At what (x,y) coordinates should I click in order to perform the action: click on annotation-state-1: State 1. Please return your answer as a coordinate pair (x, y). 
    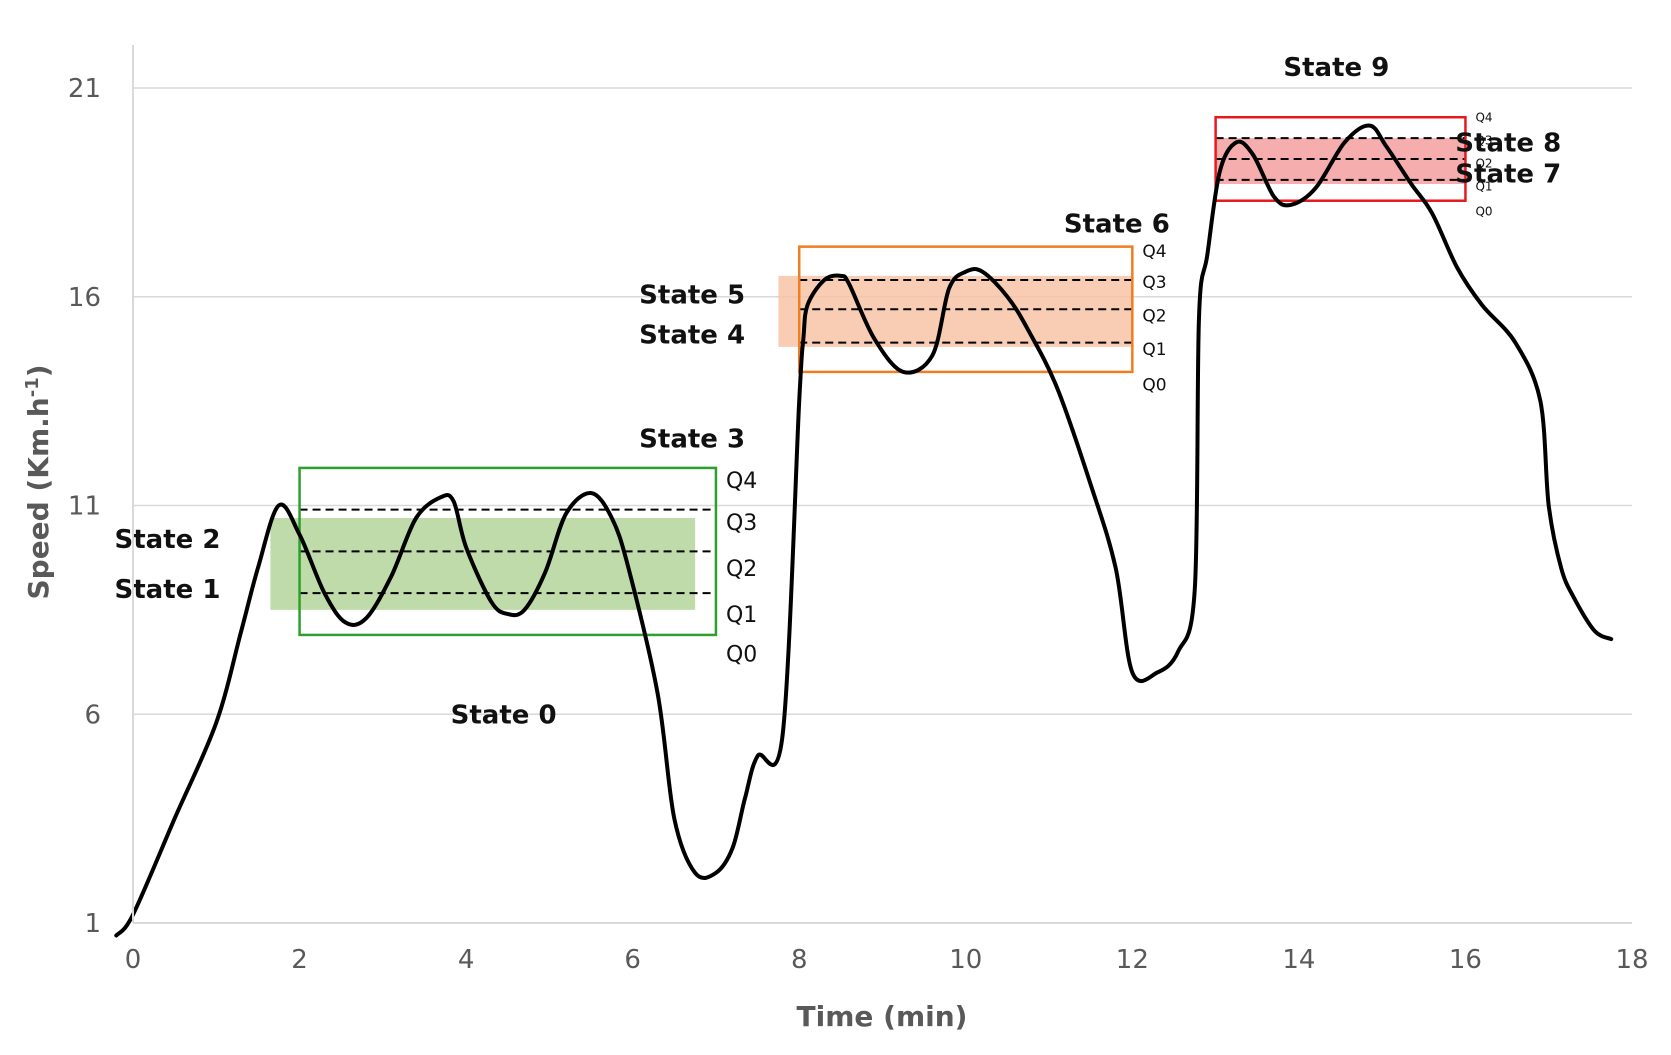
    Looking at the image, I should click on (168, 590).